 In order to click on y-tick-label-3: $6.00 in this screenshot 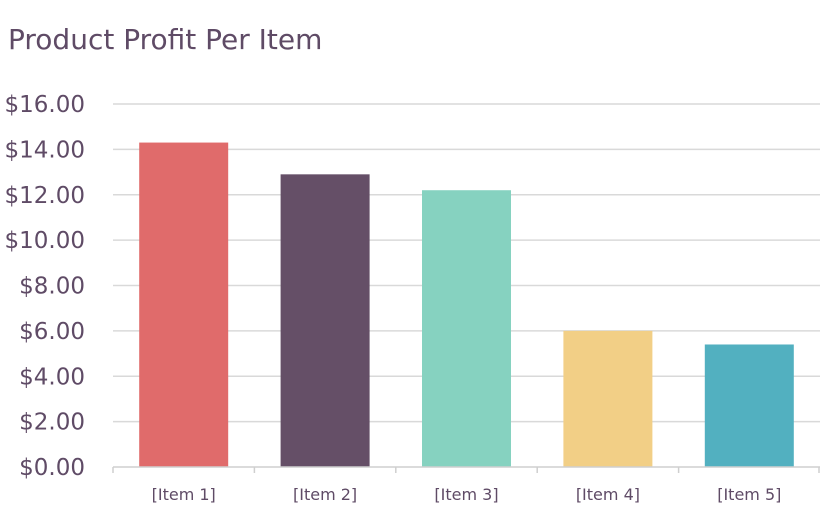, I will do `click(52, 332)`.